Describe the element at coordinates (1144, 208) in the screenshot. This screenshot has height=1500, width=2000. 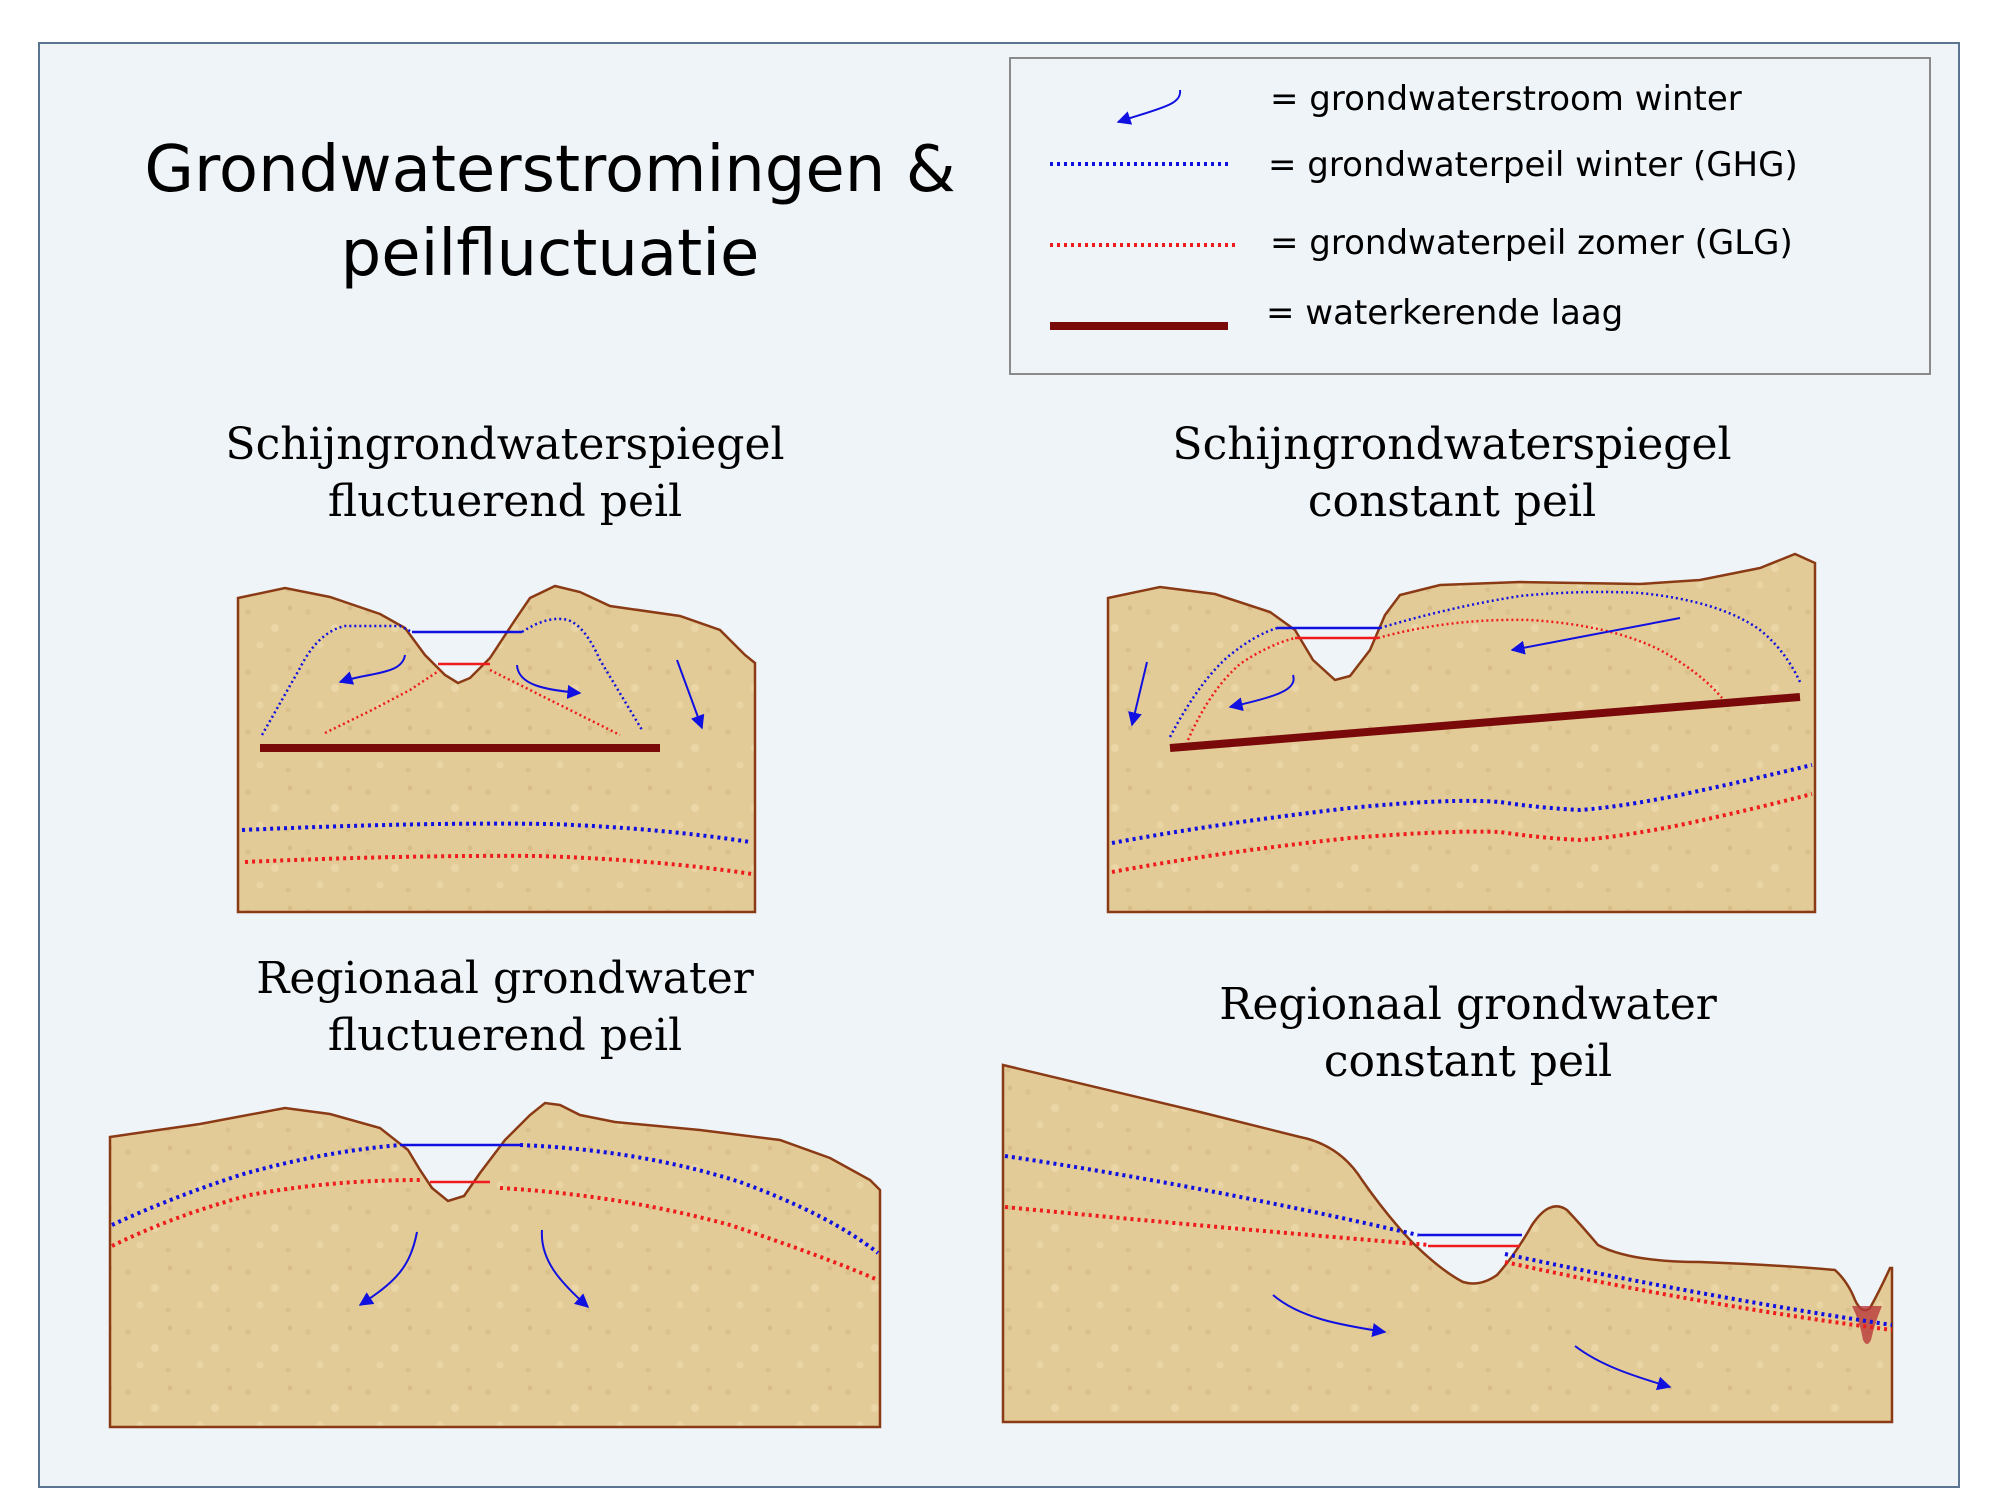
I see `legend-symbols` at that location.